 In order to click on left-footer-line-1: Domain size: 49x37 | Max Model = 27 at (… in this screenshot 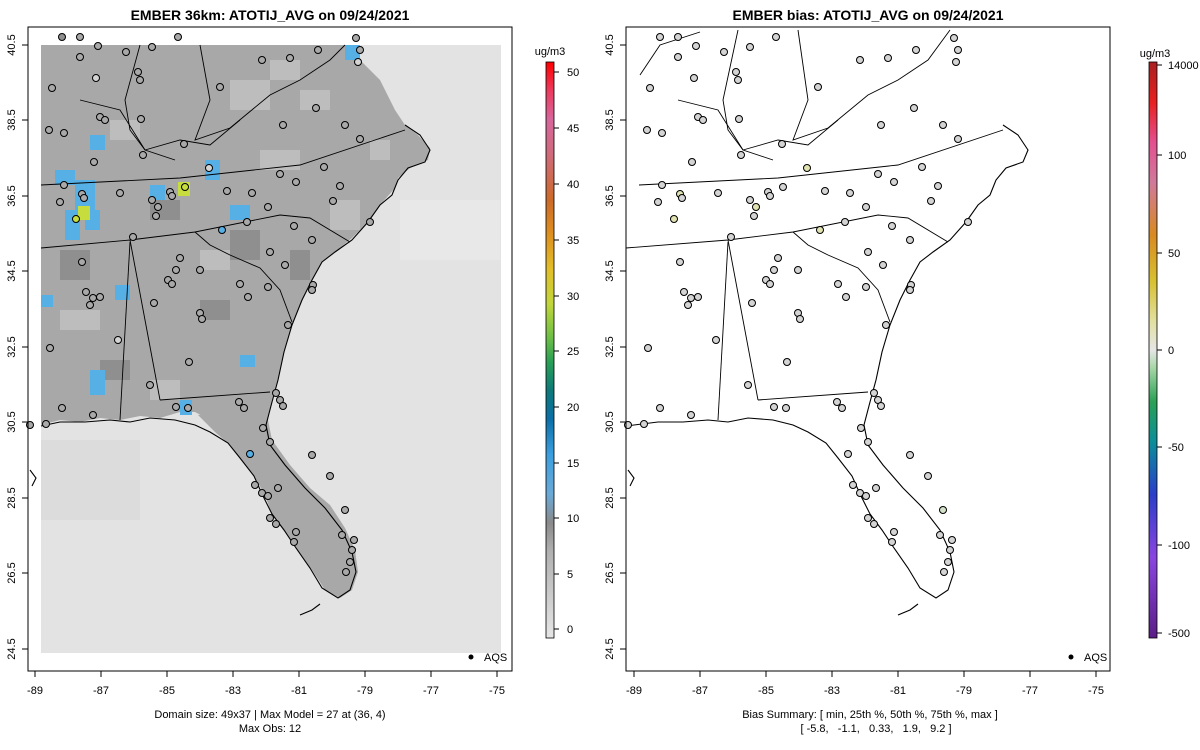, I will do `click(269, 715)`.